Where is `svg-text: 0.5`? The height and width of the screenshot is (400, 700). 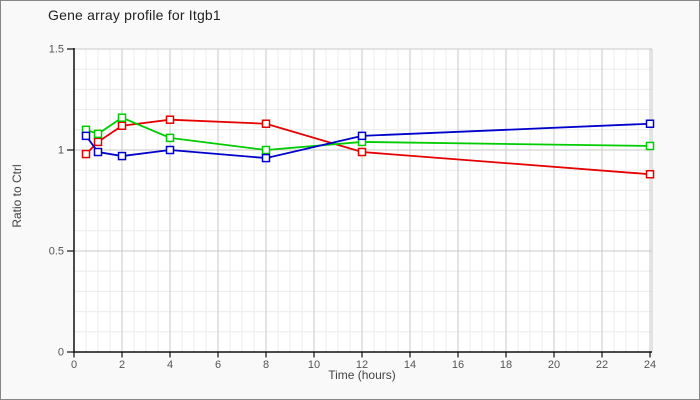
svg-text: 0.5 is located at coordinates (56, 252).